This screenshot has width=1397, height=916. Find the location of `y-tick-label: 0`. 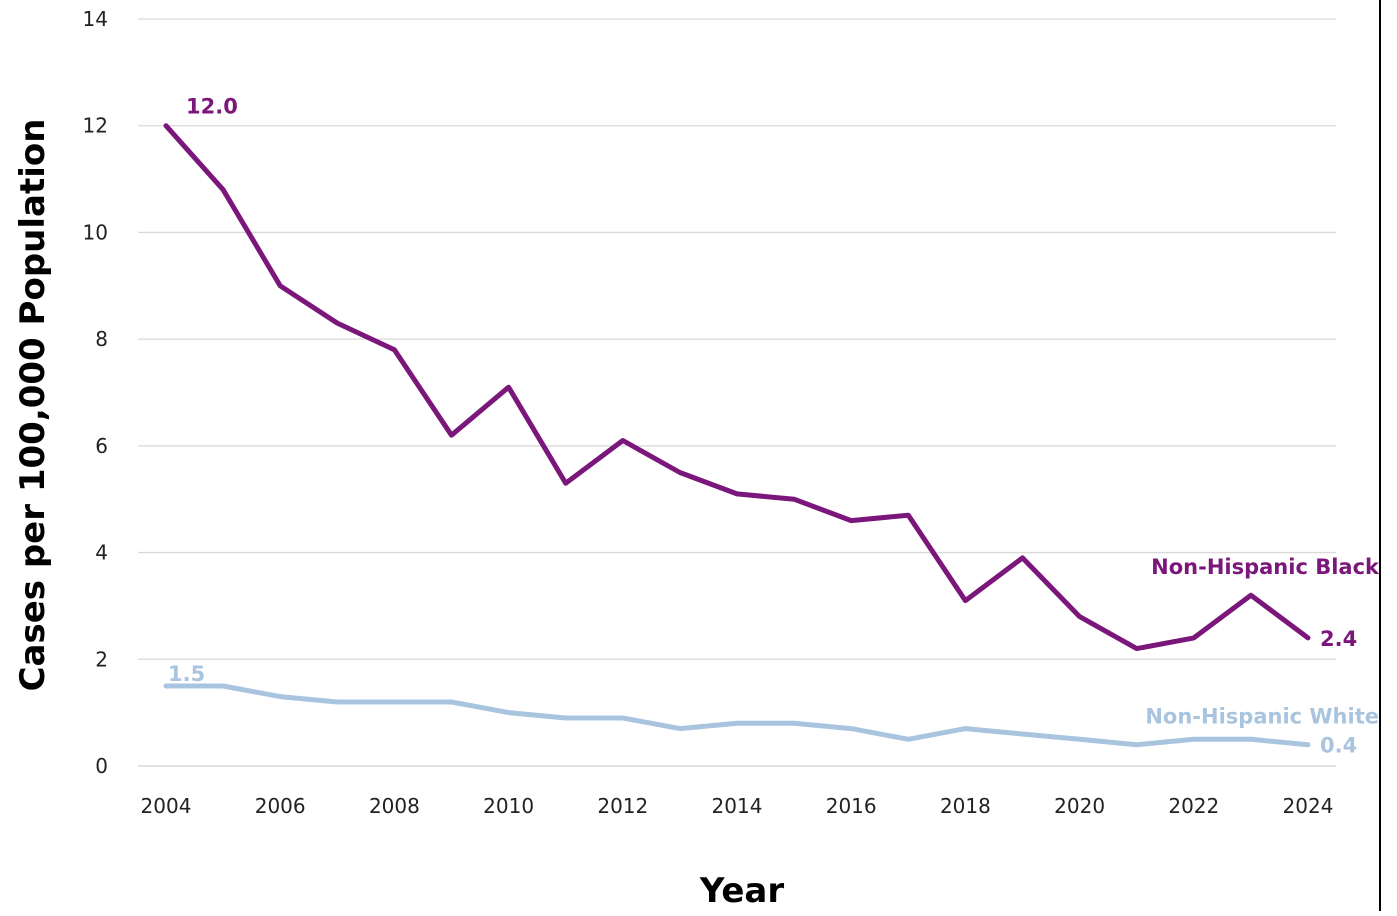

y-tick-label: 0 is located at coordinates (101, 766).